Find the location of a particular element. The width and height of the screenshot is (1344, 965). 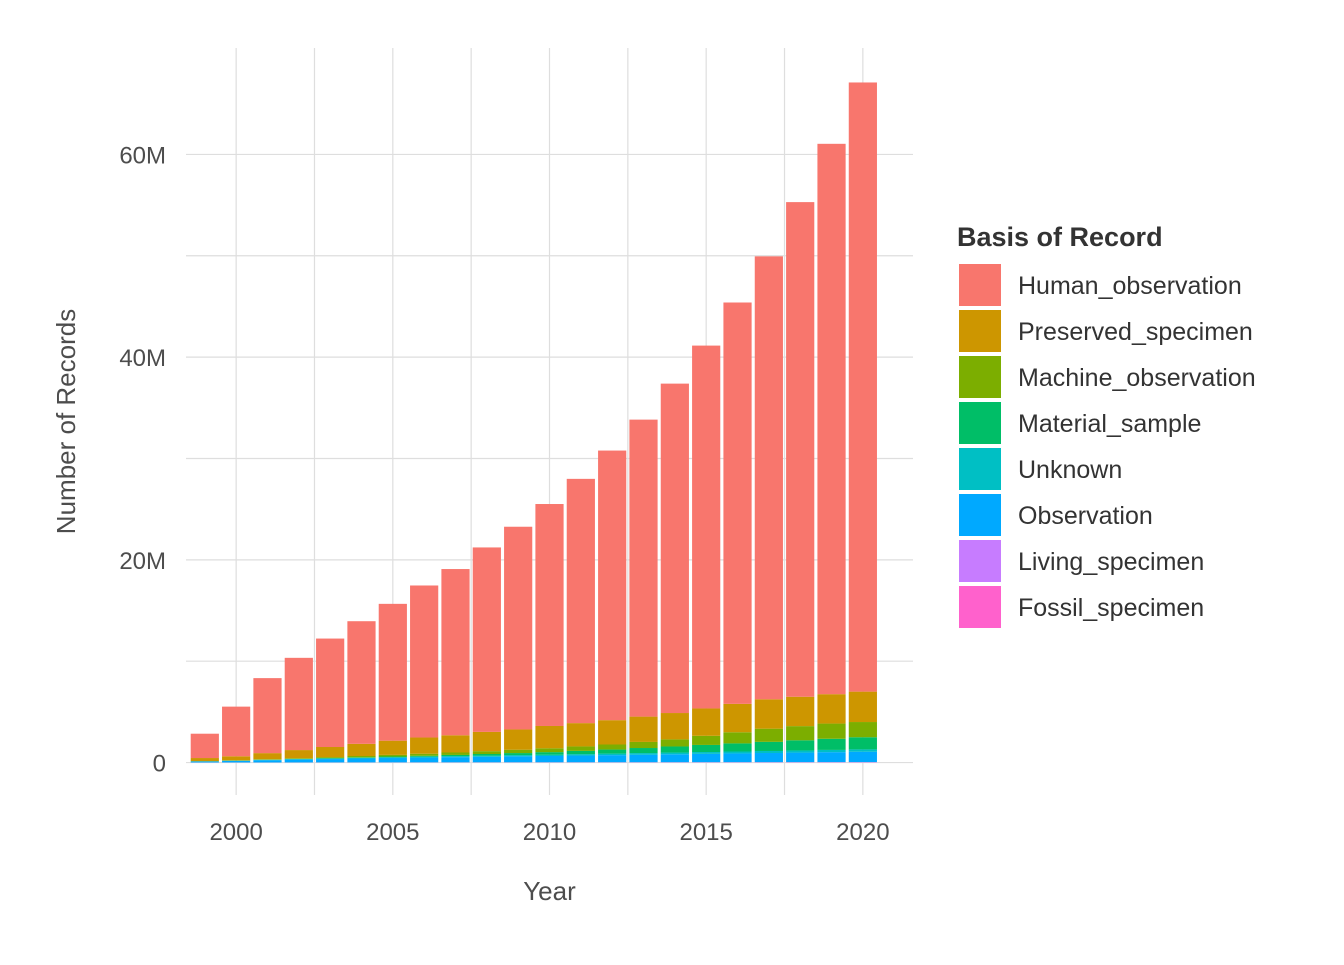

bar-segment-unknown-2010 is located at coordinates (549, 755).